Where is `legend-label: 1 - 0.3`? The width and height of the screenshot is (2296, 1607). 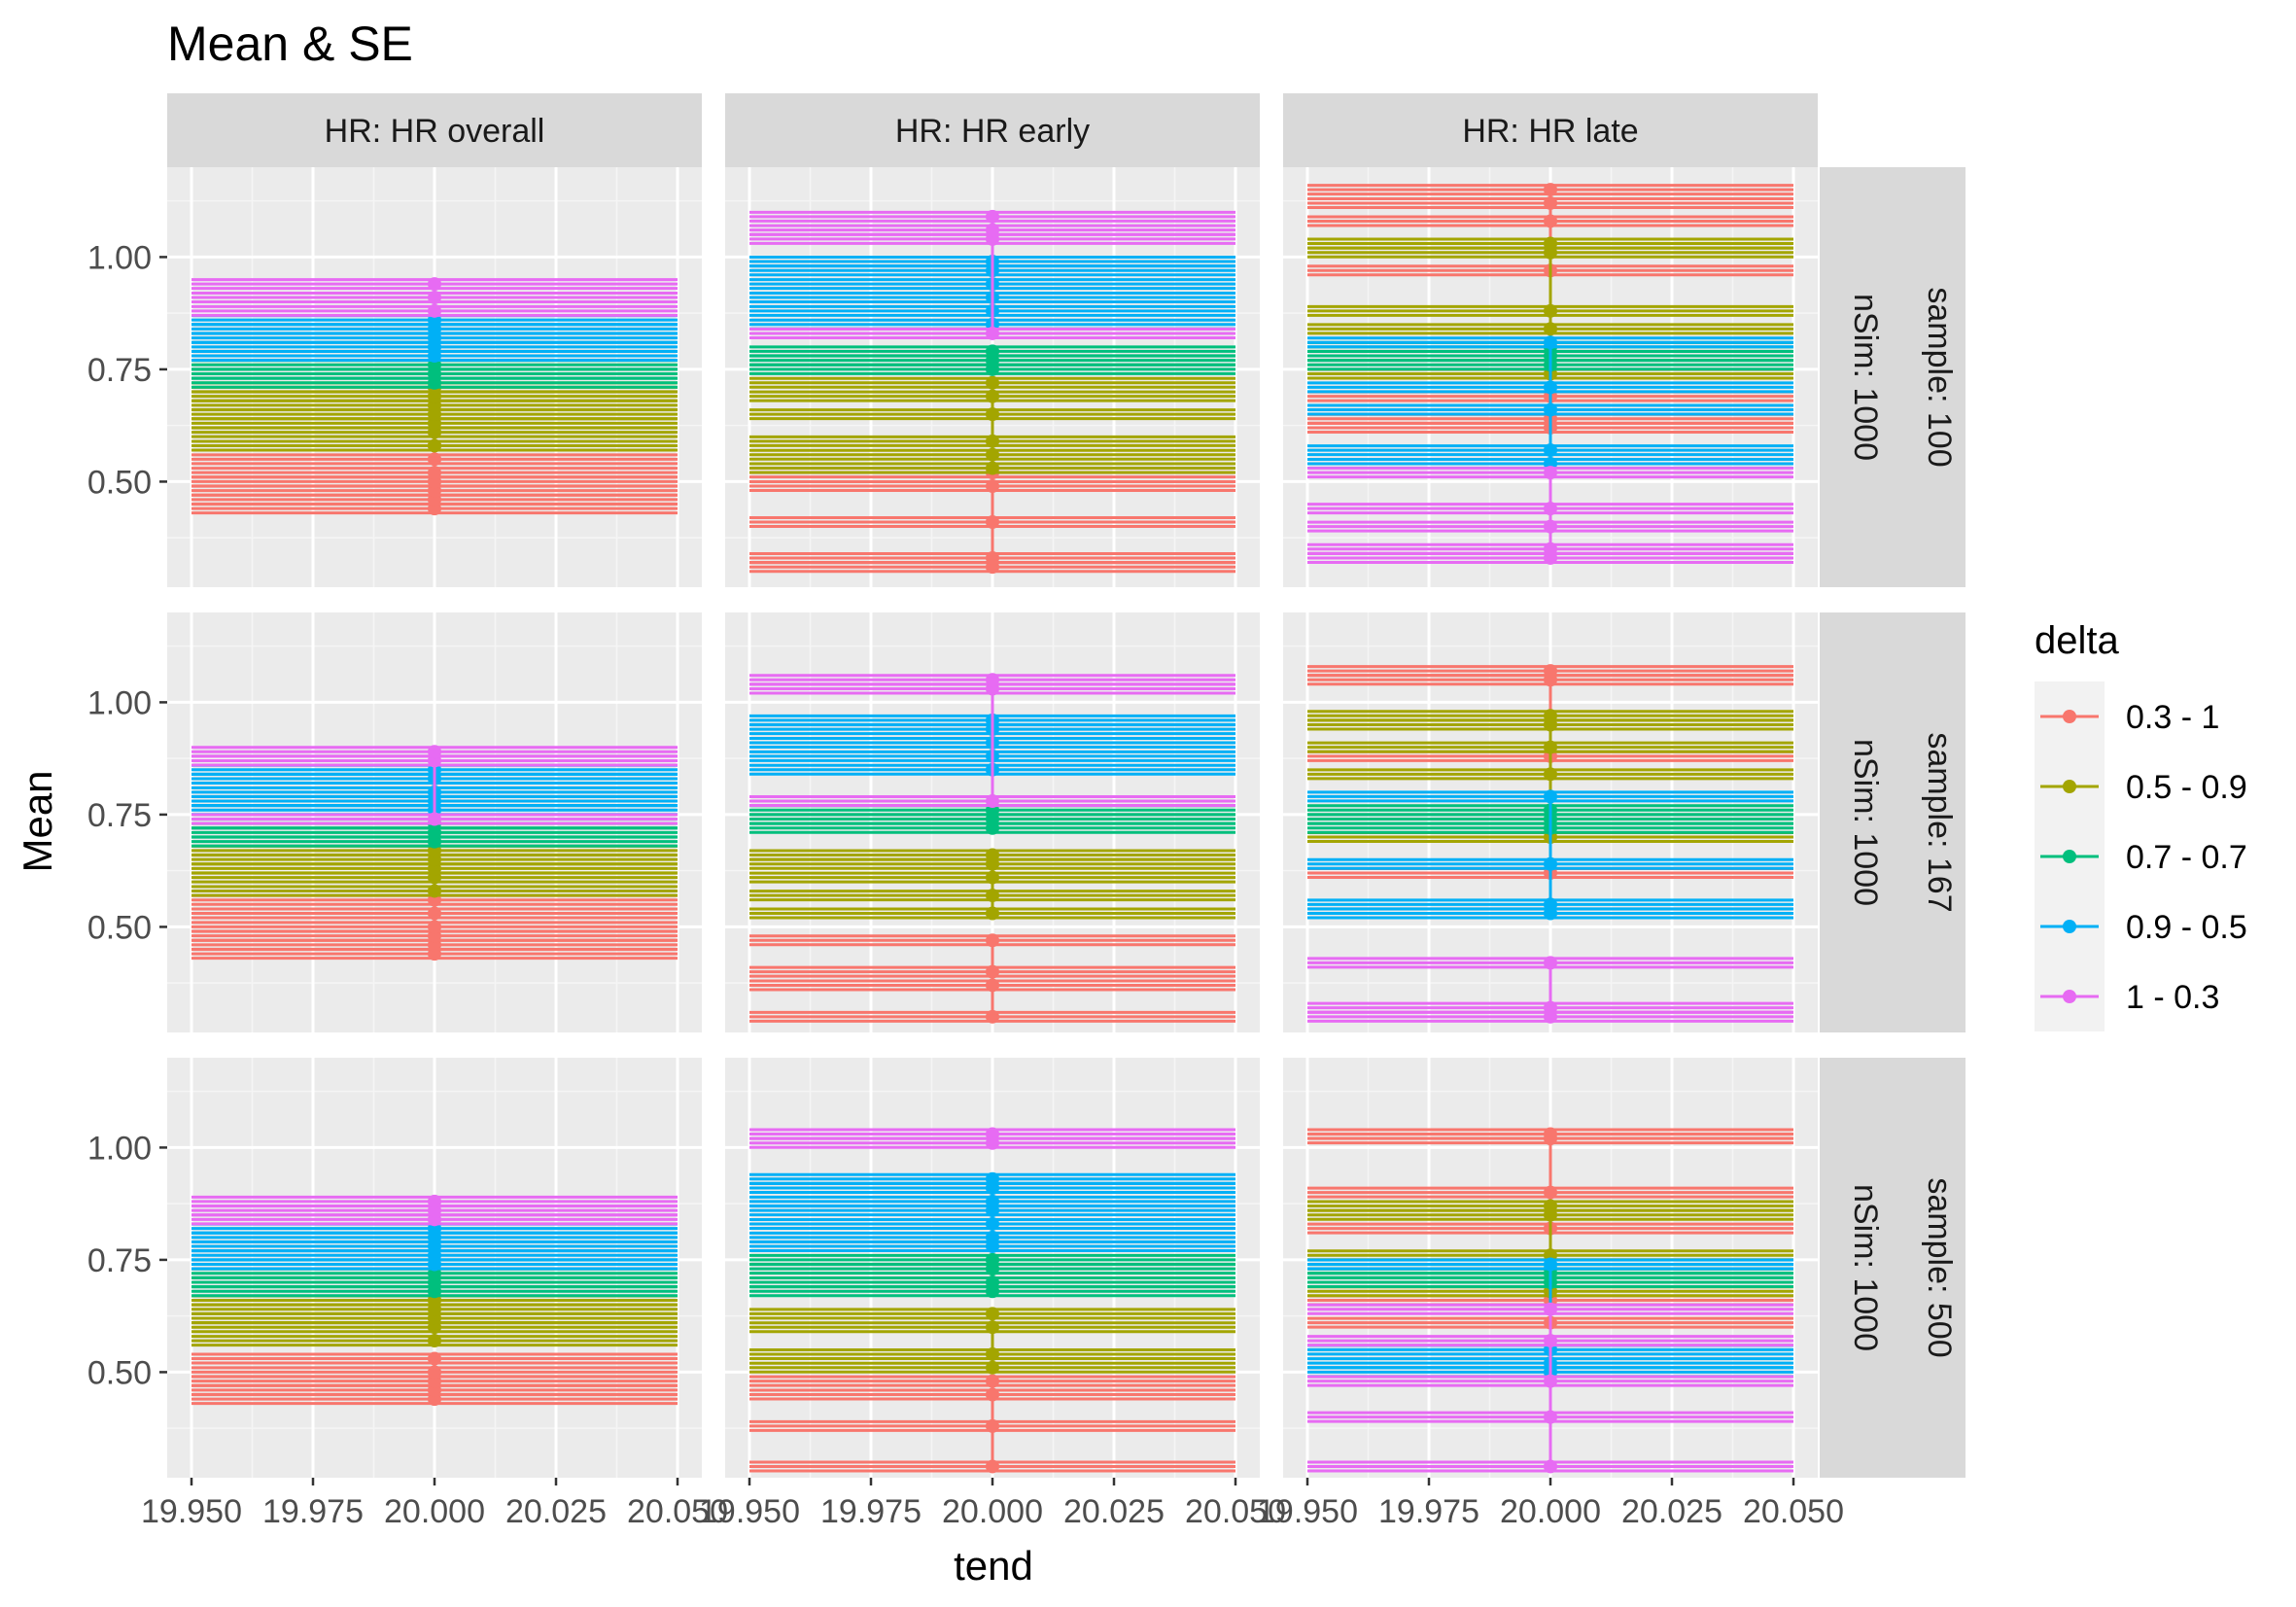
legend-label: 1 - 0.3 is located at coordinates (2172, 998).